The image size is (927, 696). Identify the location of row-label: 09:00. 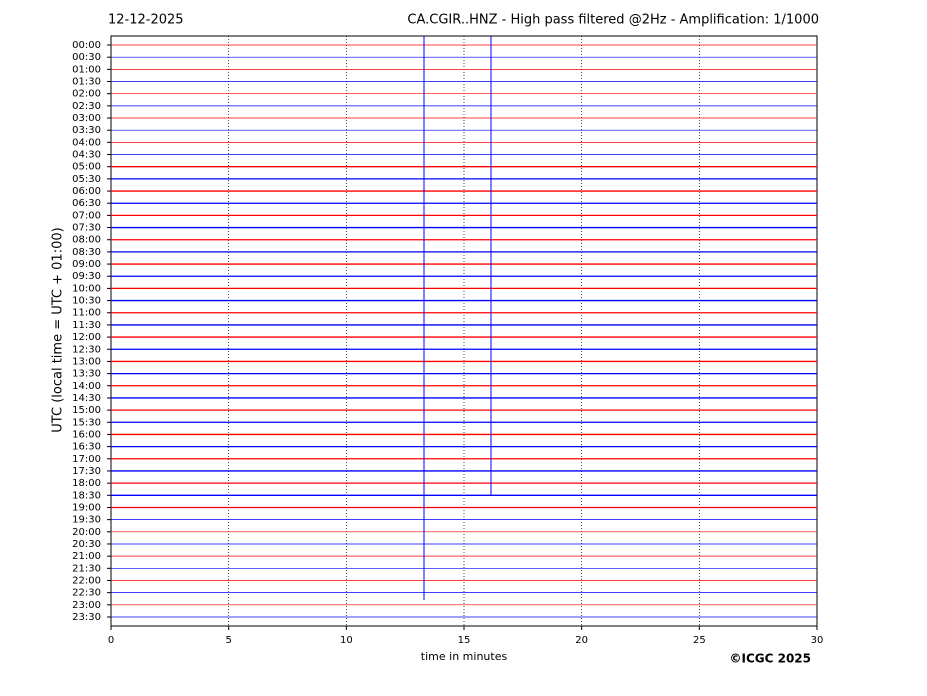
(86, 264).